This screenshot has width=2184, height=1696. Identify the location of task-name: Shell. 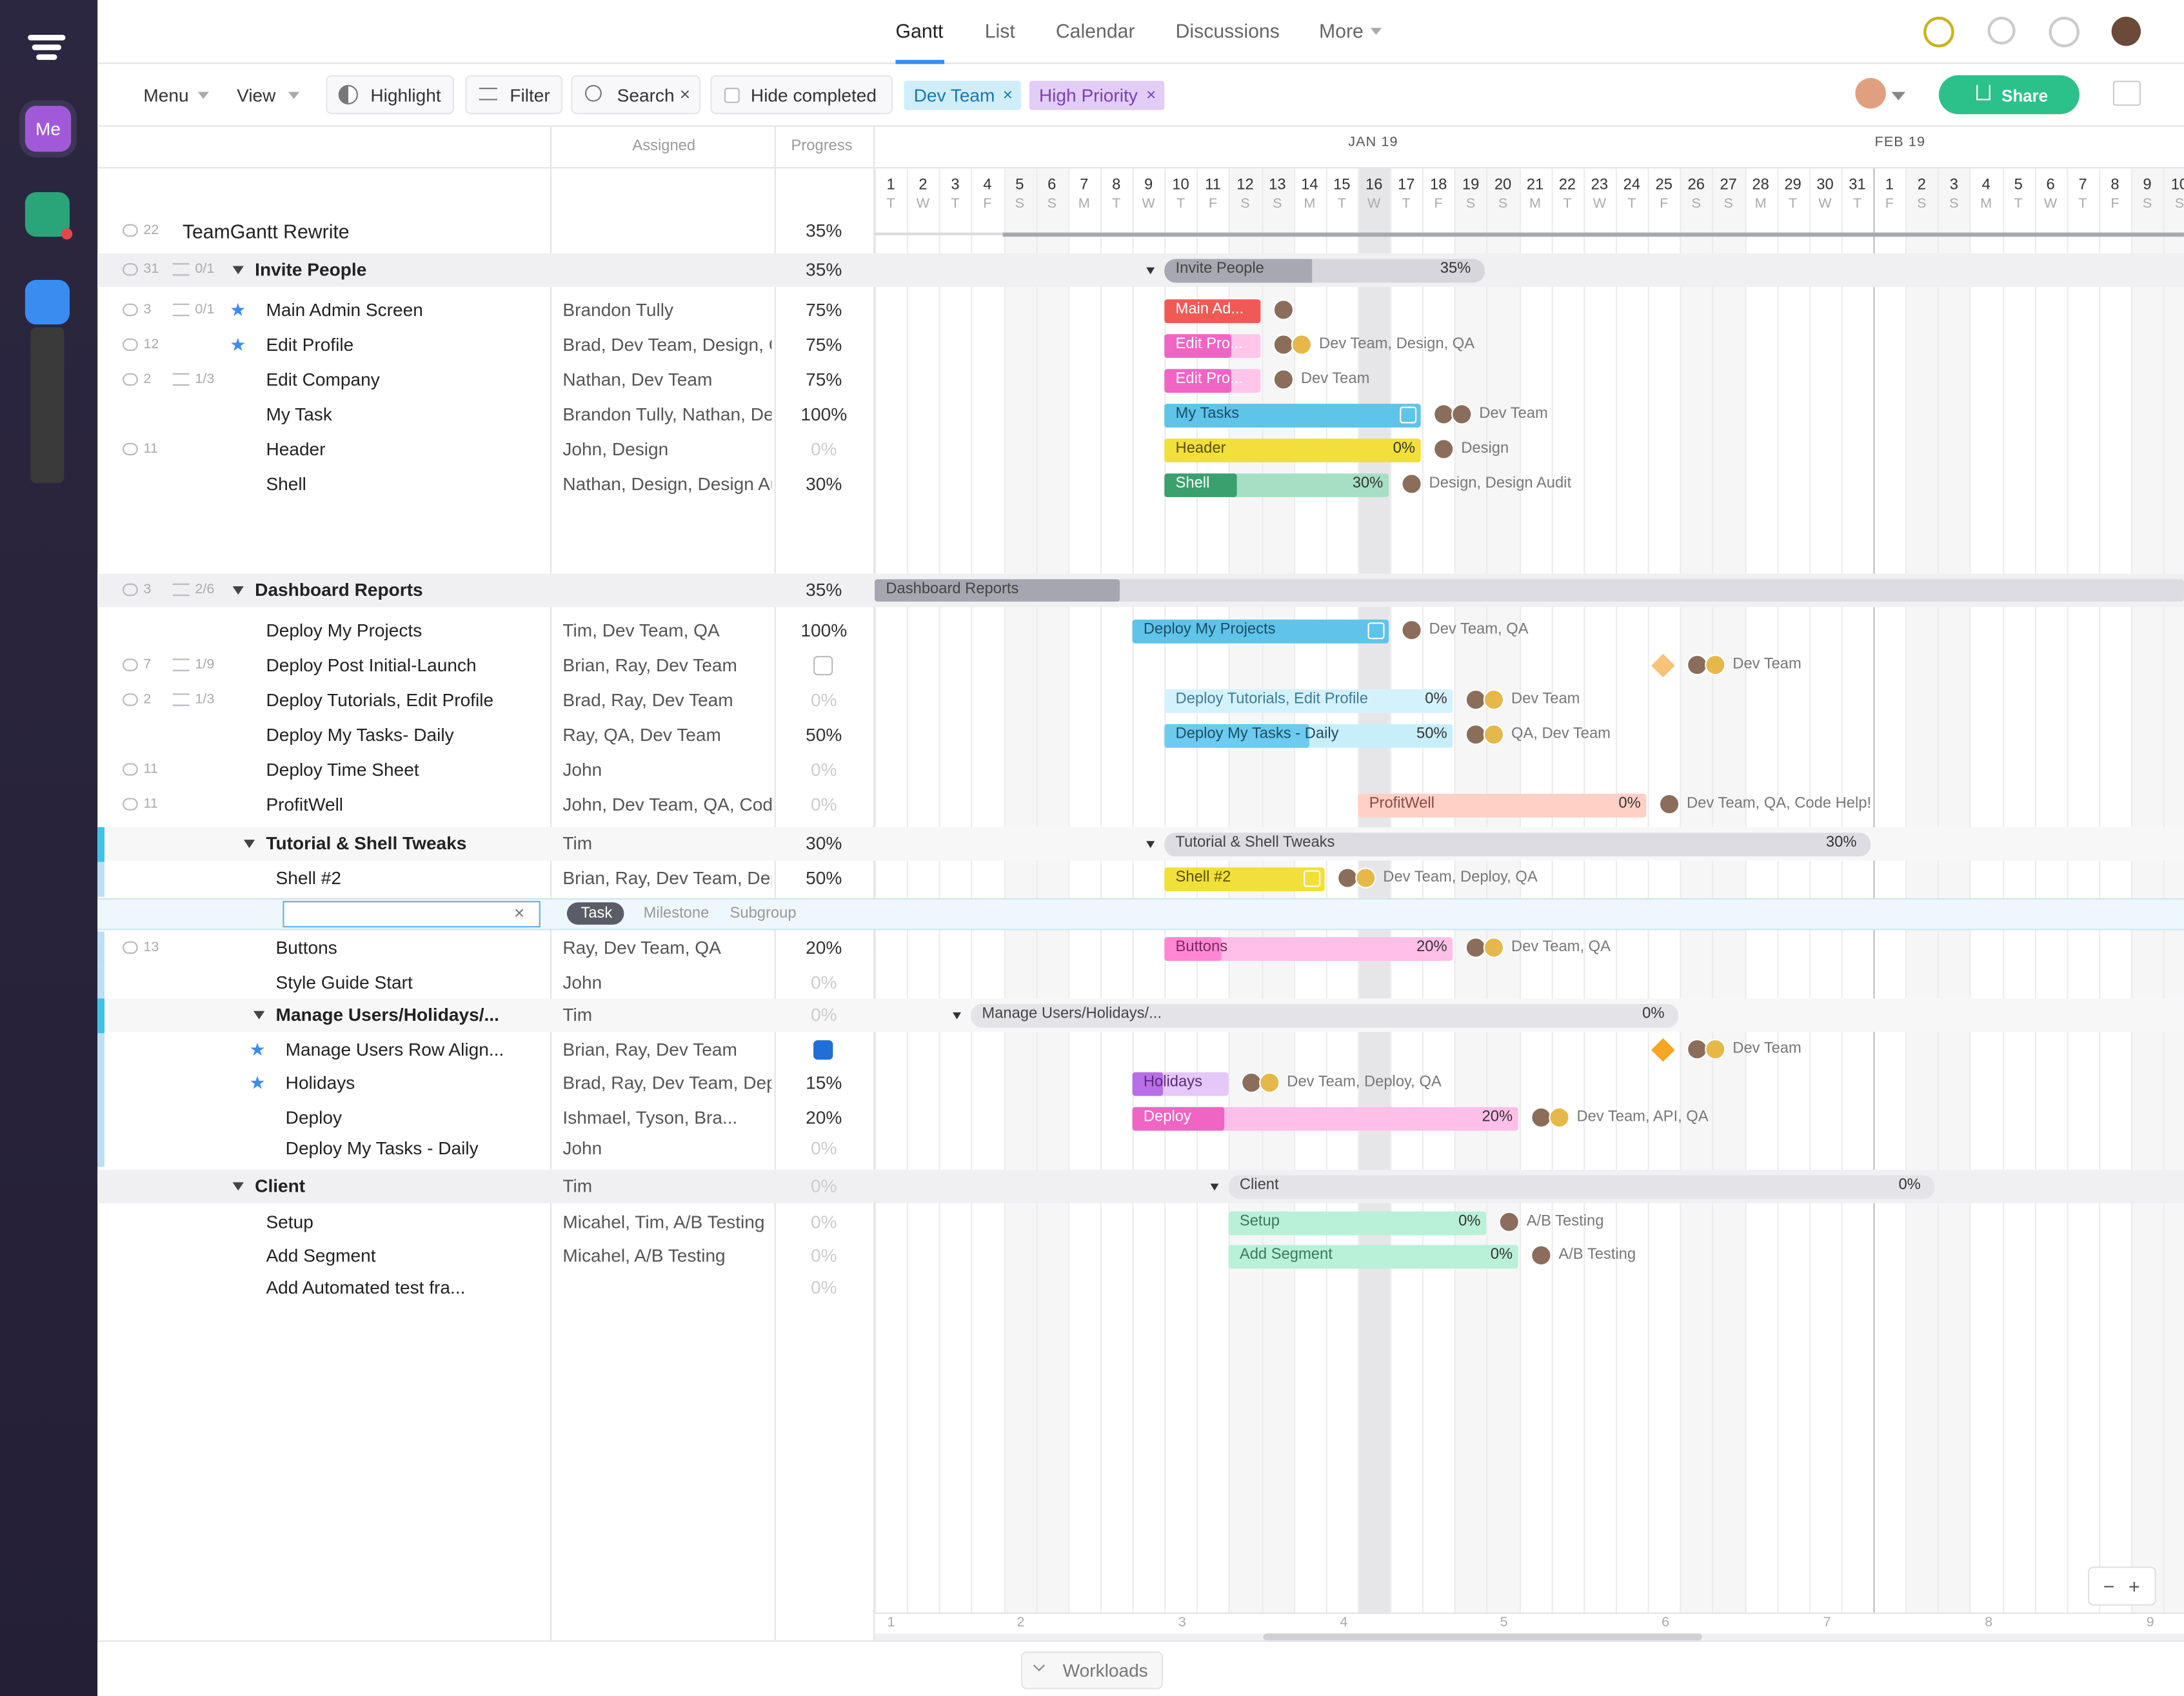
(286, 484).